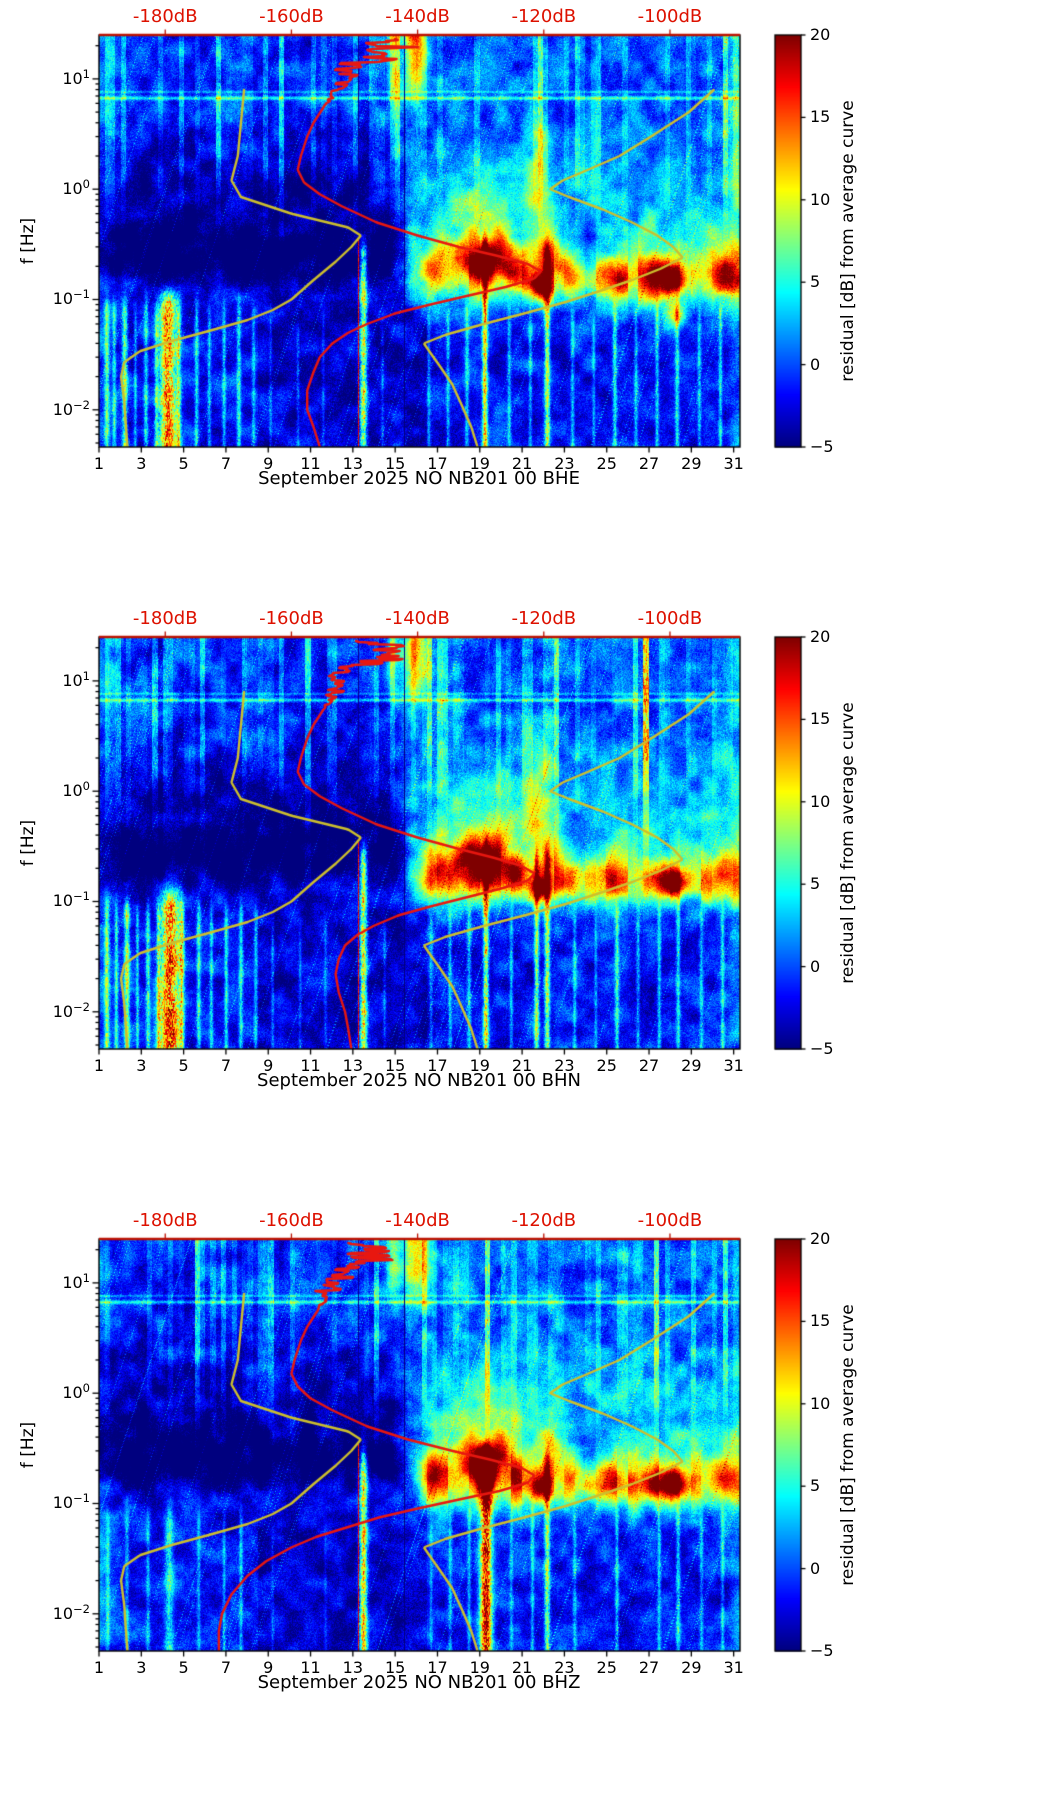 This screenshot has width=1052, height=1806. Describe the element at coordinates (226, 1667) in the screenshot. I see `x-tick-label: 7` at that location.